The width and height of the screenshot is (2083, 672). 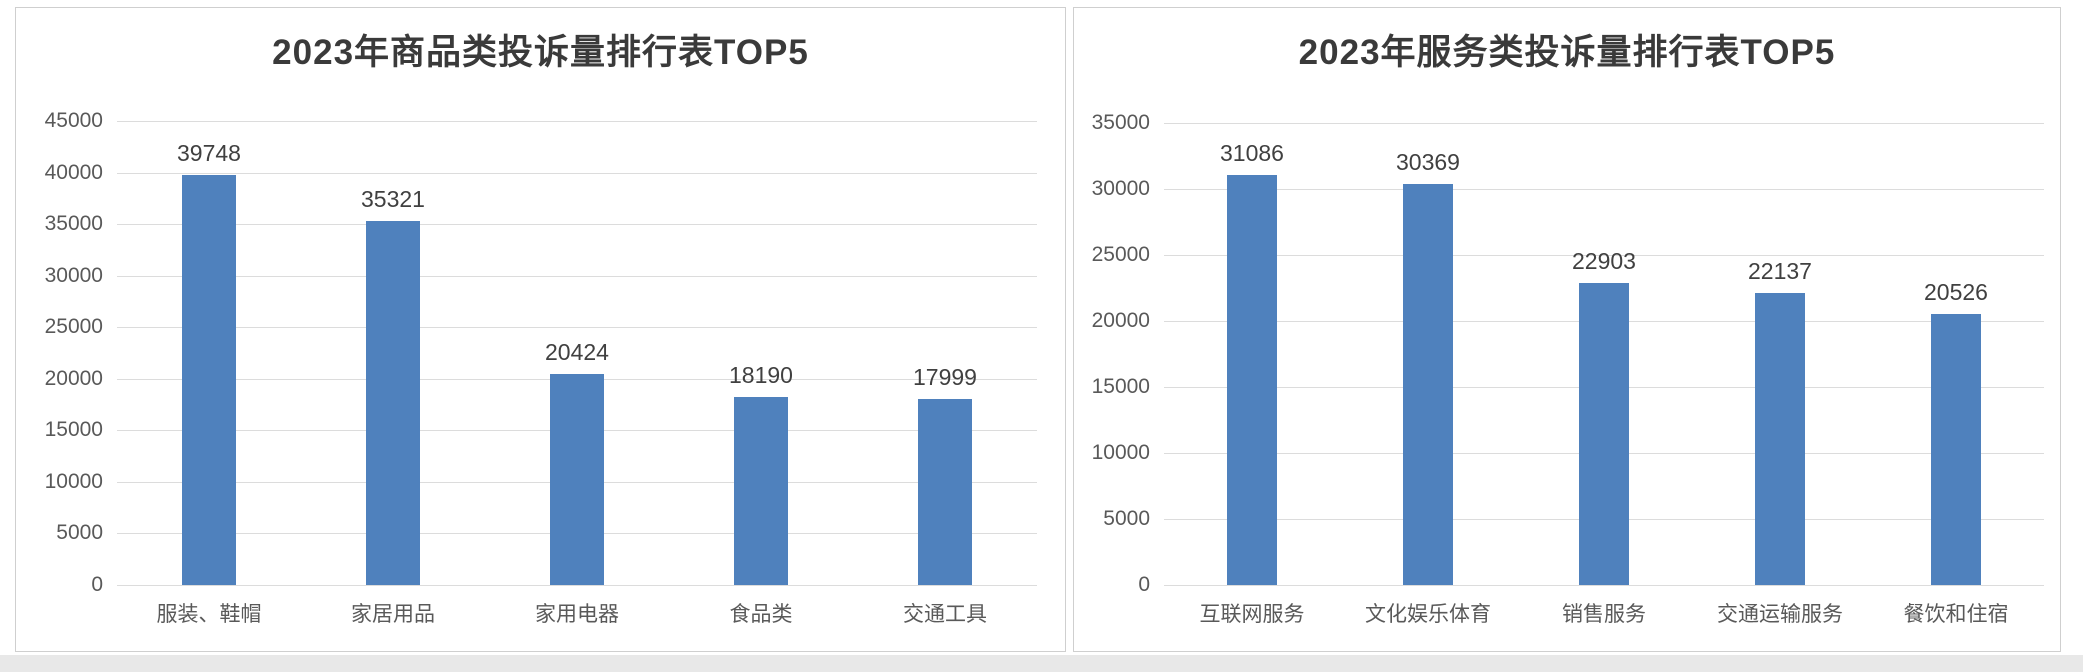 I want to click on x-category-label: 家居用品, so click(x=393, y=614).